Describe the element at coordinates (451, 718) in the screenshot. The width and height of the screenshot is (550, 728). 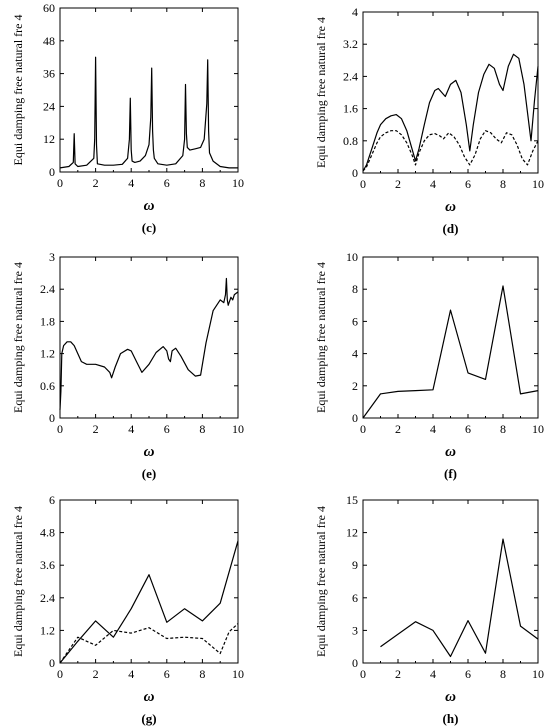
I see `panel-label: (h)` at that location.